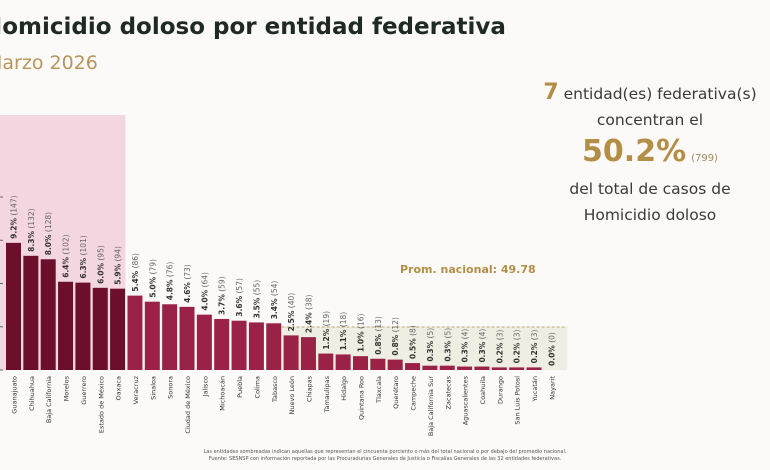 The image size is (770, 470). Describe the element at coordinates (468, 269) in the screenshot. I see `average-label: Prom. nacional: 49.78` at that location.